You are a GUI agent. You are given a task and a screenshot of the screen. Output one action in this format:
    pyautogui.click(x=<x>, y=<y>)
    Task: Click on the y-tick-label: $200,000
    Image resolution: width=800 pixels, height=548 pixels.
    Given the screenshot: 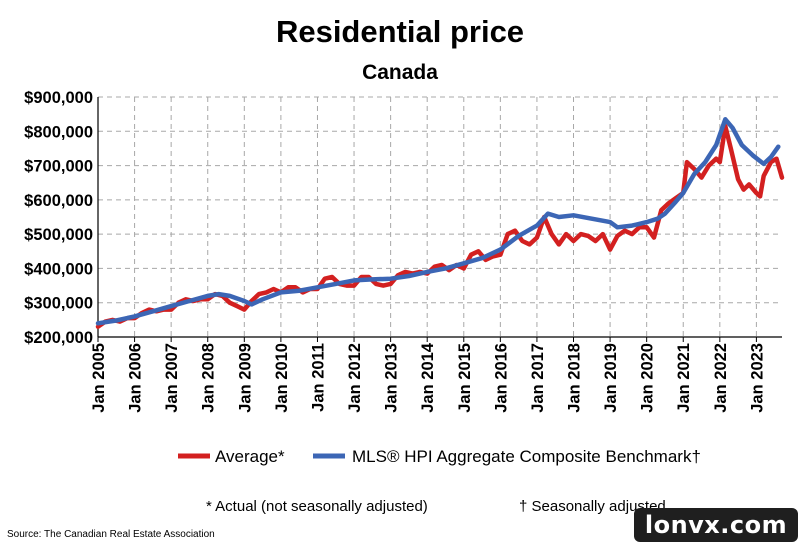 What is the action you would take?
    pyautogui.click(x=58, y=338)
    